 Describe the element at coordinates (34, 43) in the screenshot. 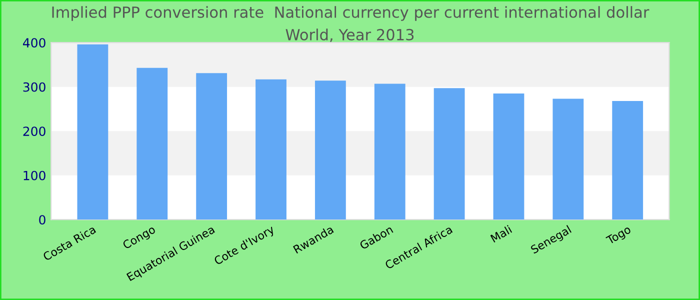

I see `y-tick-label: 400` at that location.